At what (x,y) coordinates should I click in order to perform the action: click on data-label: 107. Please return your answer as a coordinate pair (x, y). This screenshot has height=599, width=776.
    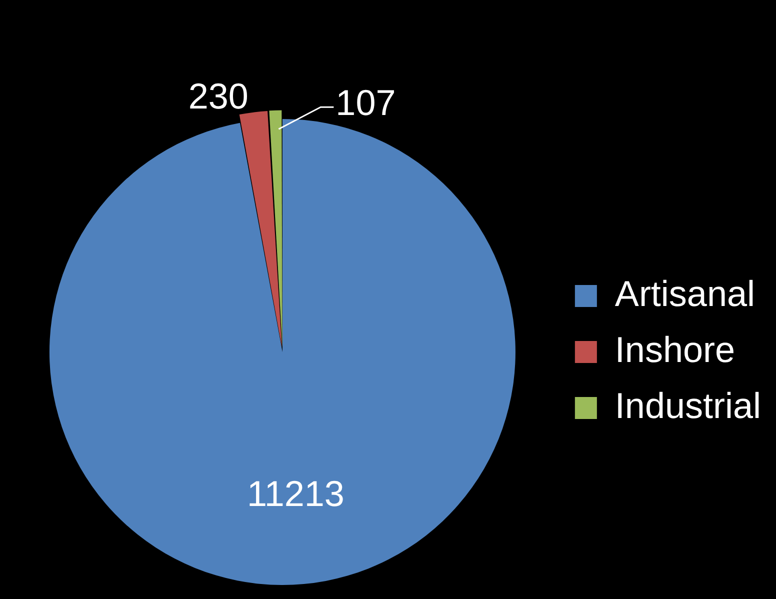
    Looking at the image, I should click on (366, 103).